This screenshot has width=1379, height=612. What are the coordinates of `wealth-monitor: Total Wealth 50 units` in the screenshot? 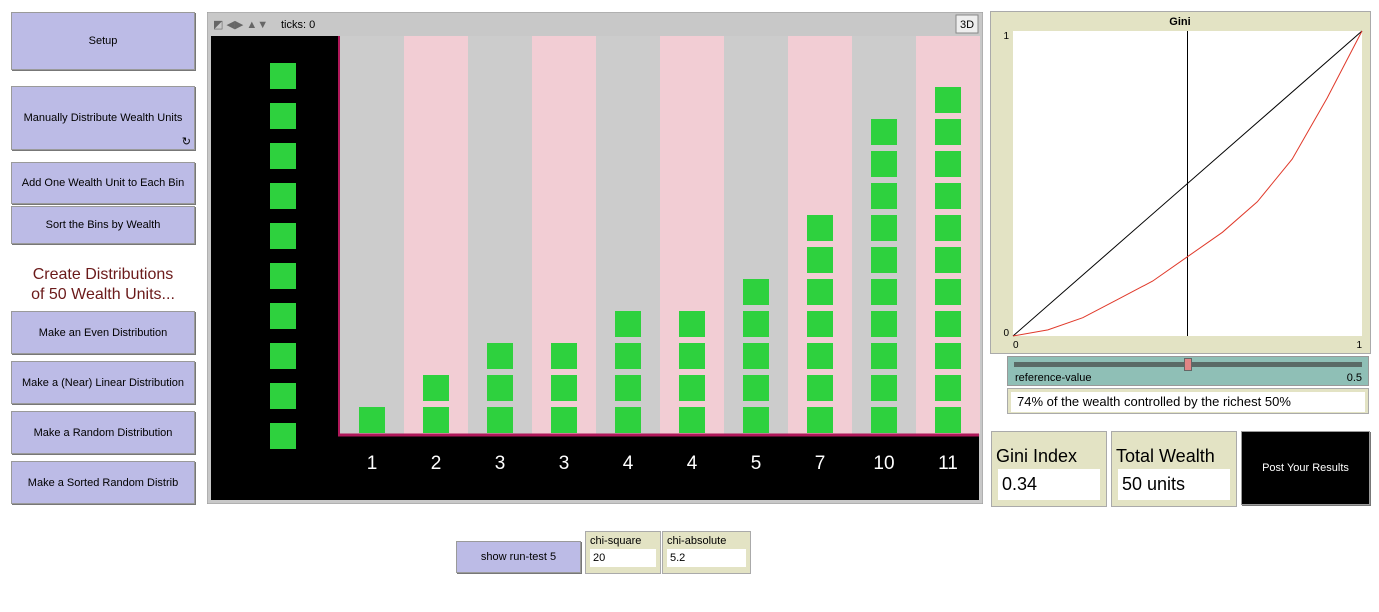 It's located at (1174, 469).